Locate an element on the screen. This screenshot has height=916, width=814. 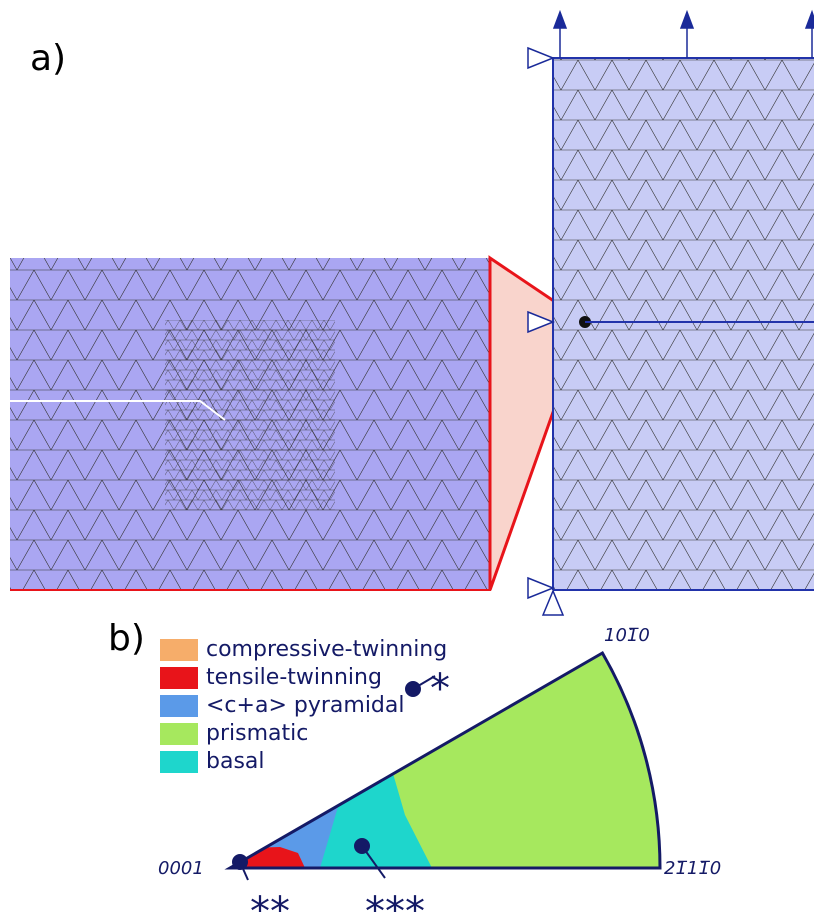
legend-label: <c+a> pyramidal is located at coordinates (305, 705).